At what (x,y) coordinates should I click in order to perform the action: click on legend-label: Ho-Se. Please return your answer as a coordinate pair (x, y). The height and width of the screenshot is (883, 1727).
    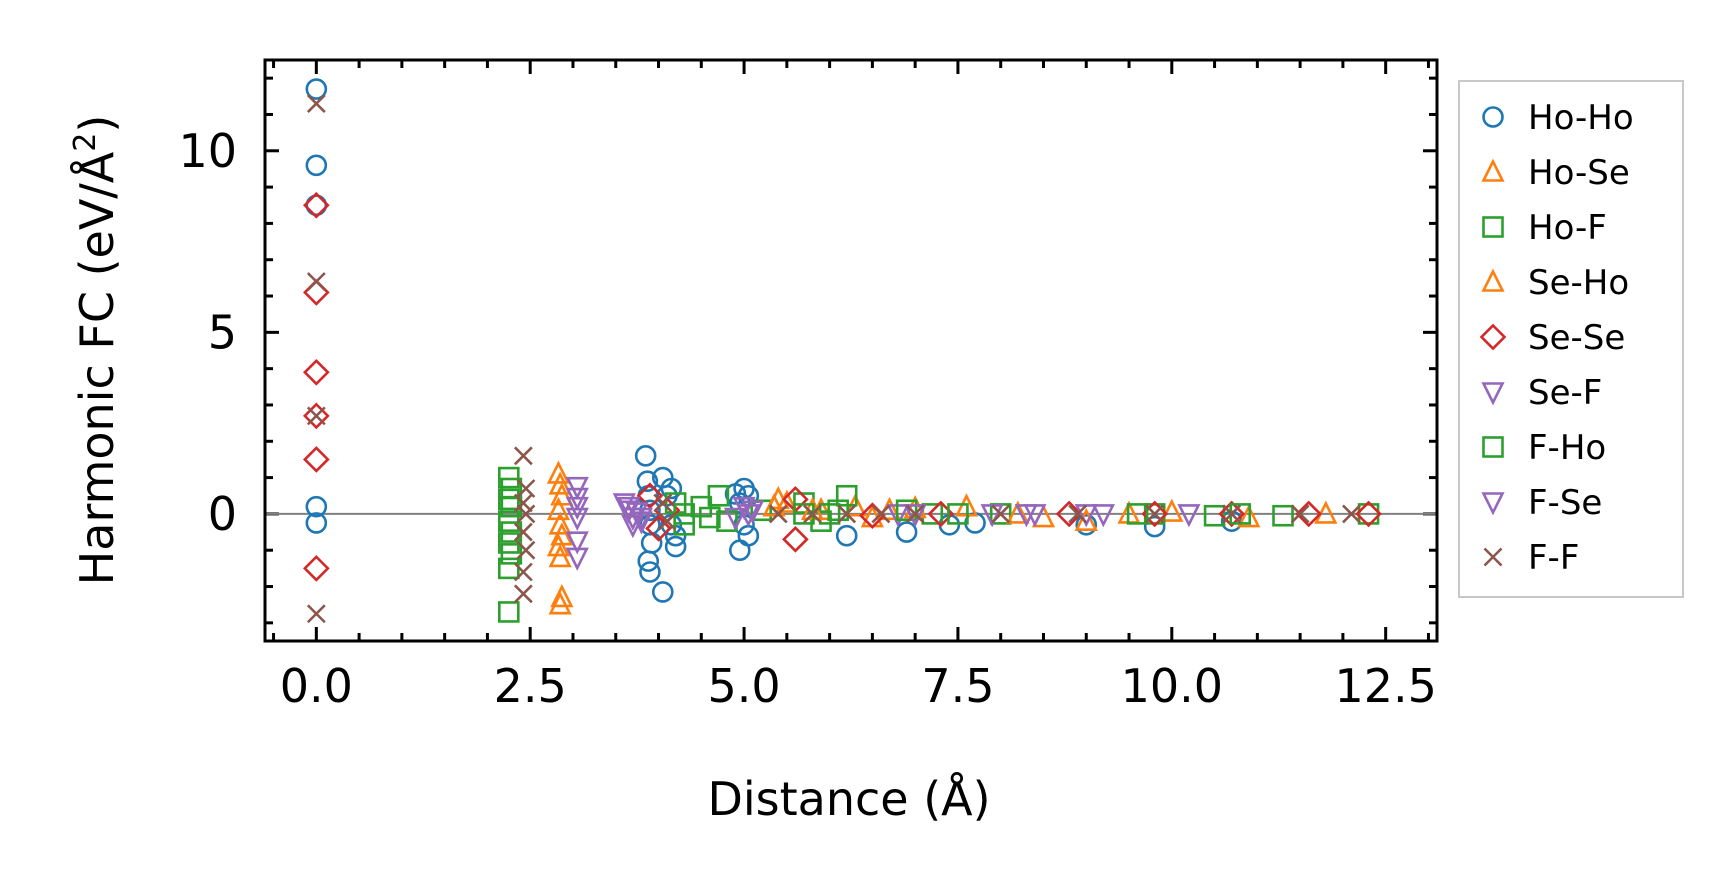
    Looking at the image, I should click on (1579, 173).